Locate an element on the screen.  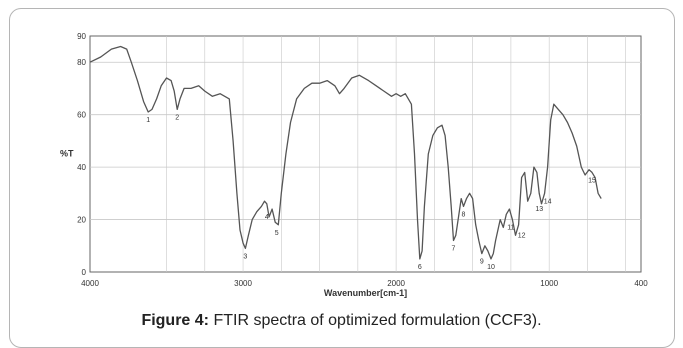
peak-label: 4 is located at coordinates (267, 217).